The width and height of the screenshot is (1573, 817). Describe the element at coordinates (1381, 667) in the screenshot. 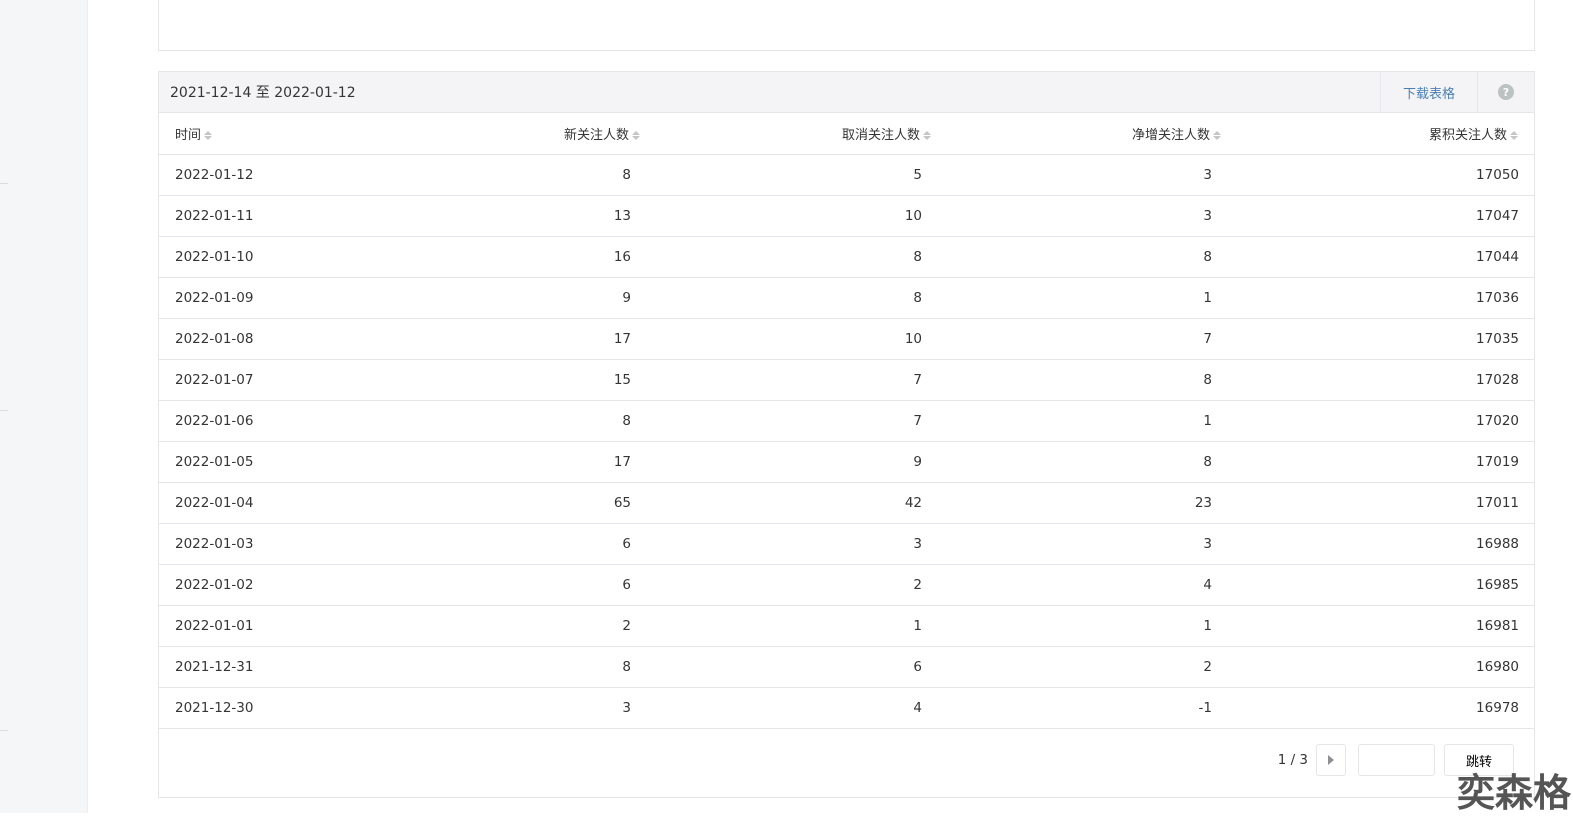

I see `table-cell: 16980` at that location.